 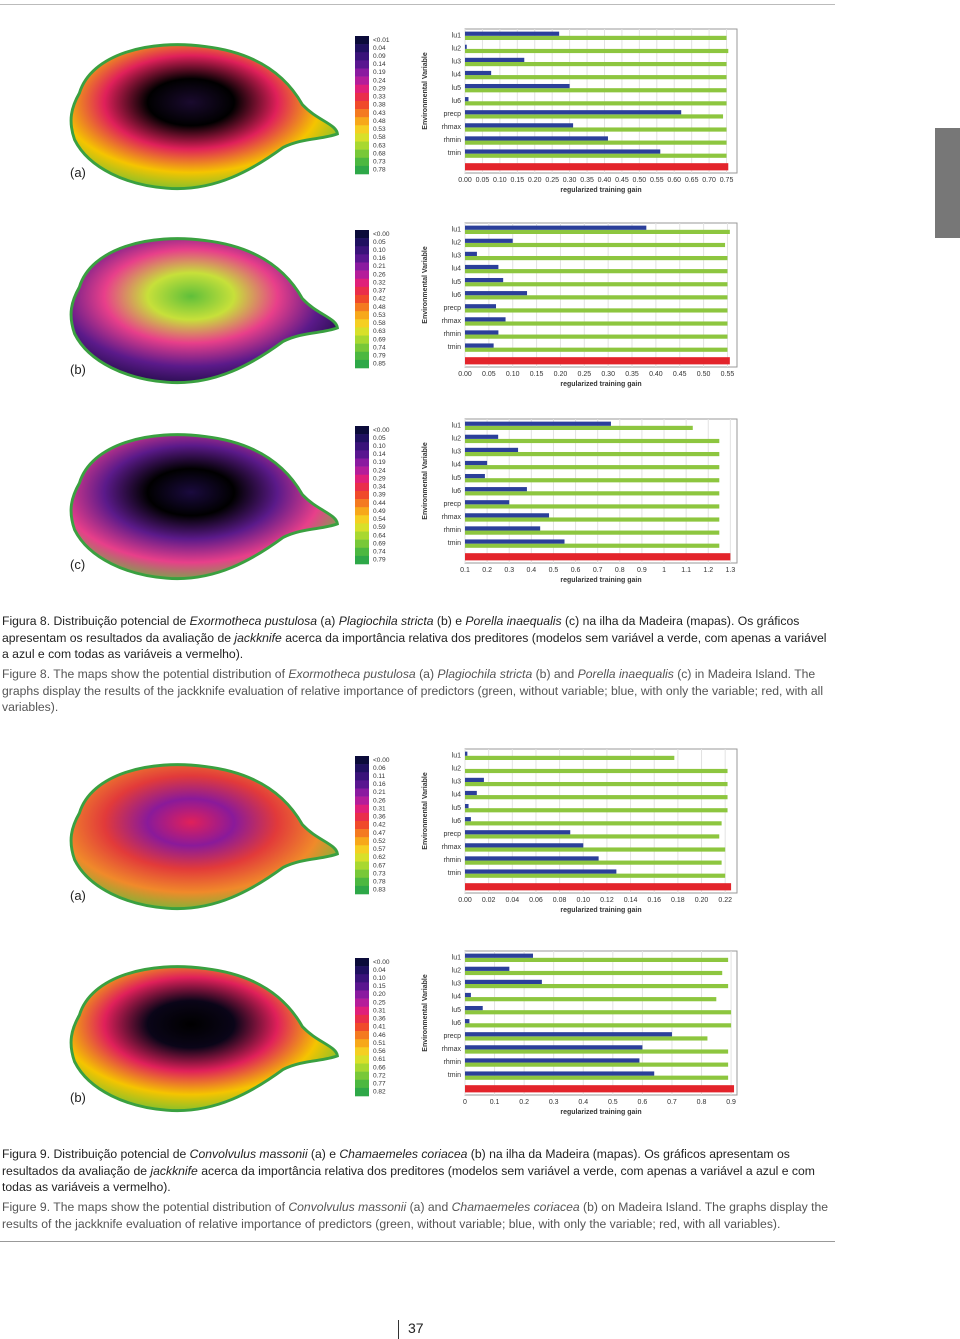 What do you see at coordinates (379, 145) in the screenshot?
I see `scale-label: 0.63` at bounding box center [379, 145].